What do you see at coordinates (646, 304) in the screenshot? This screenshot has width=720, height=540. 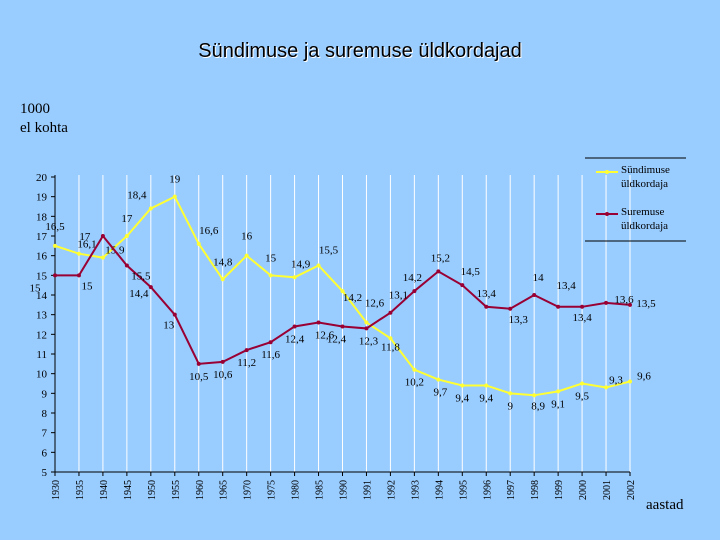 I see `data-label: 13,5` at bounding box center [646, 304].